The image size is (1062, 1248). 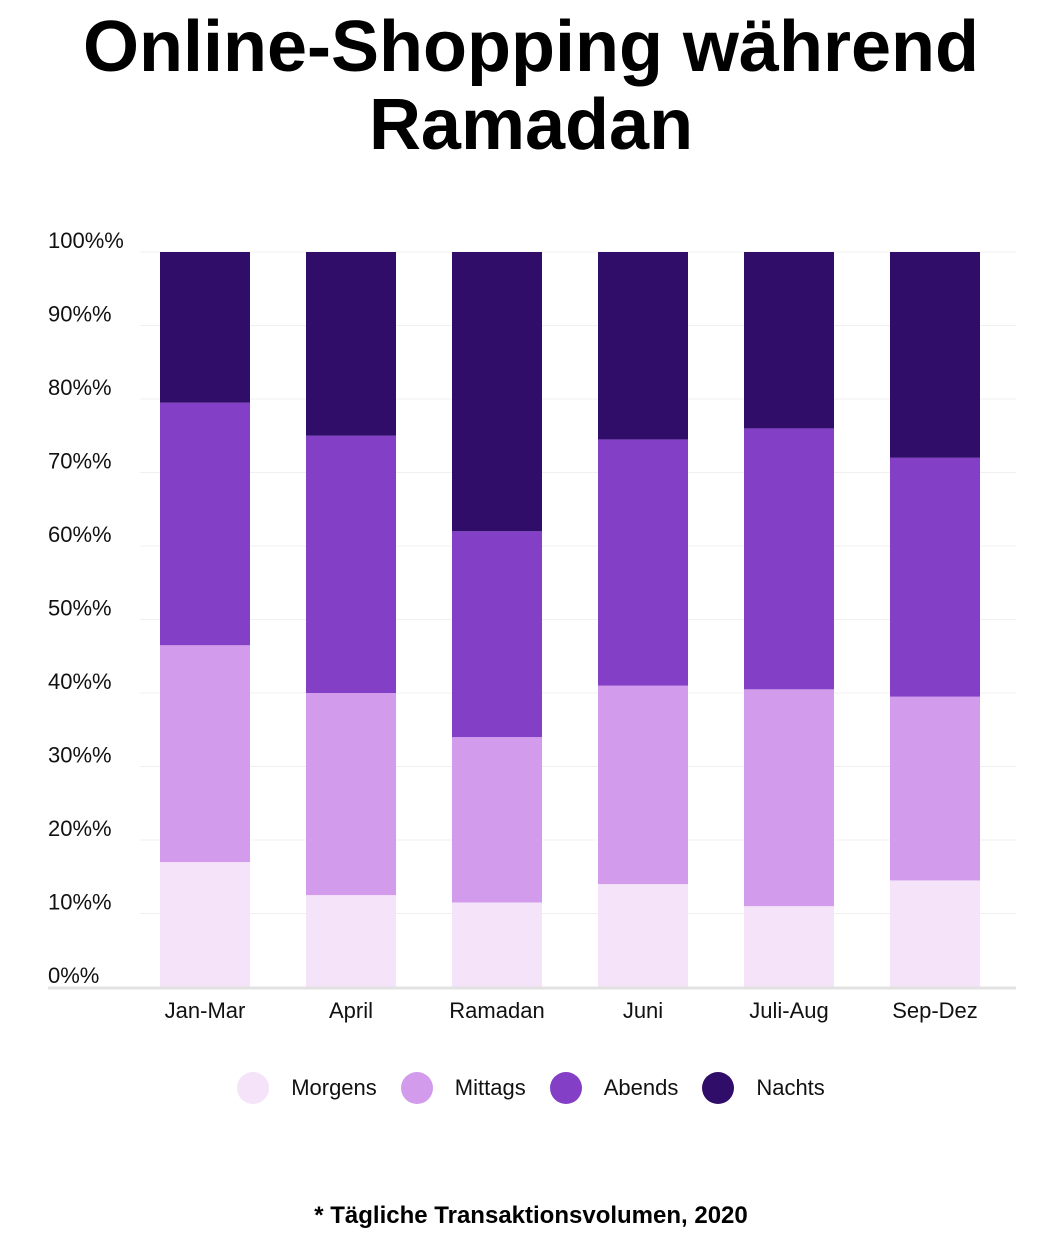 What do you see at coordinates (641, 1087) in the screenshot?
I see `legend-label: Abends` at bounding box center [641, 1087].